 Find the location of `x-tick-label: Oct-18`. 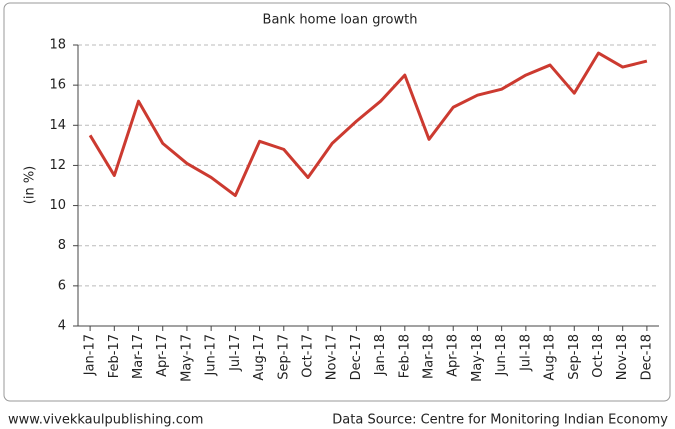

x-tick-label: Oct-18 is located at coordinates (598, 356).